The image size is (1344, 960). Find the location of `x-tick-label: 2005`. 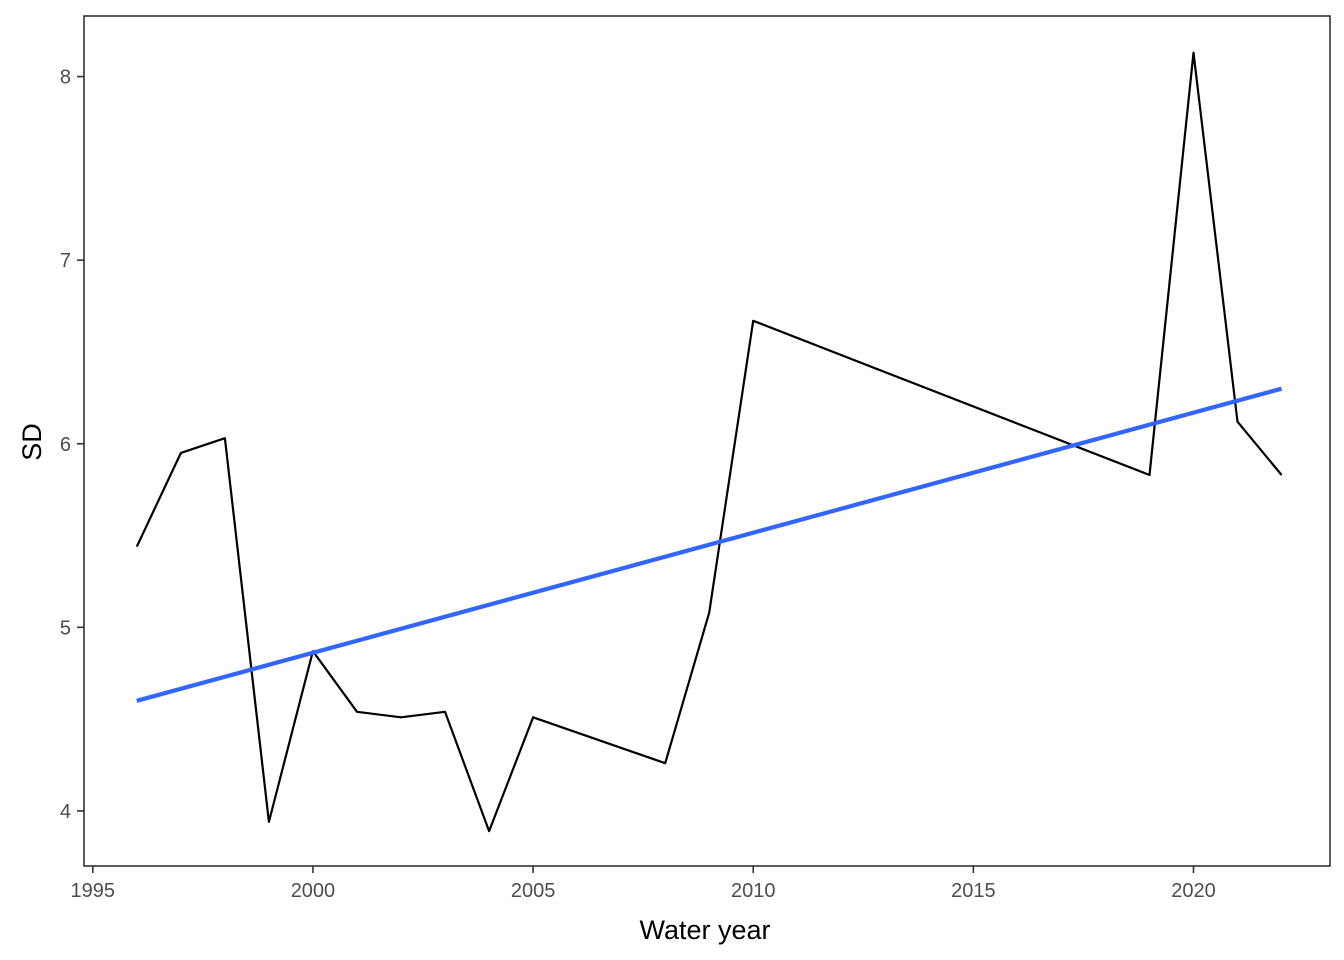

x-tick-label: 2005 is located at coordinates (533, 891).